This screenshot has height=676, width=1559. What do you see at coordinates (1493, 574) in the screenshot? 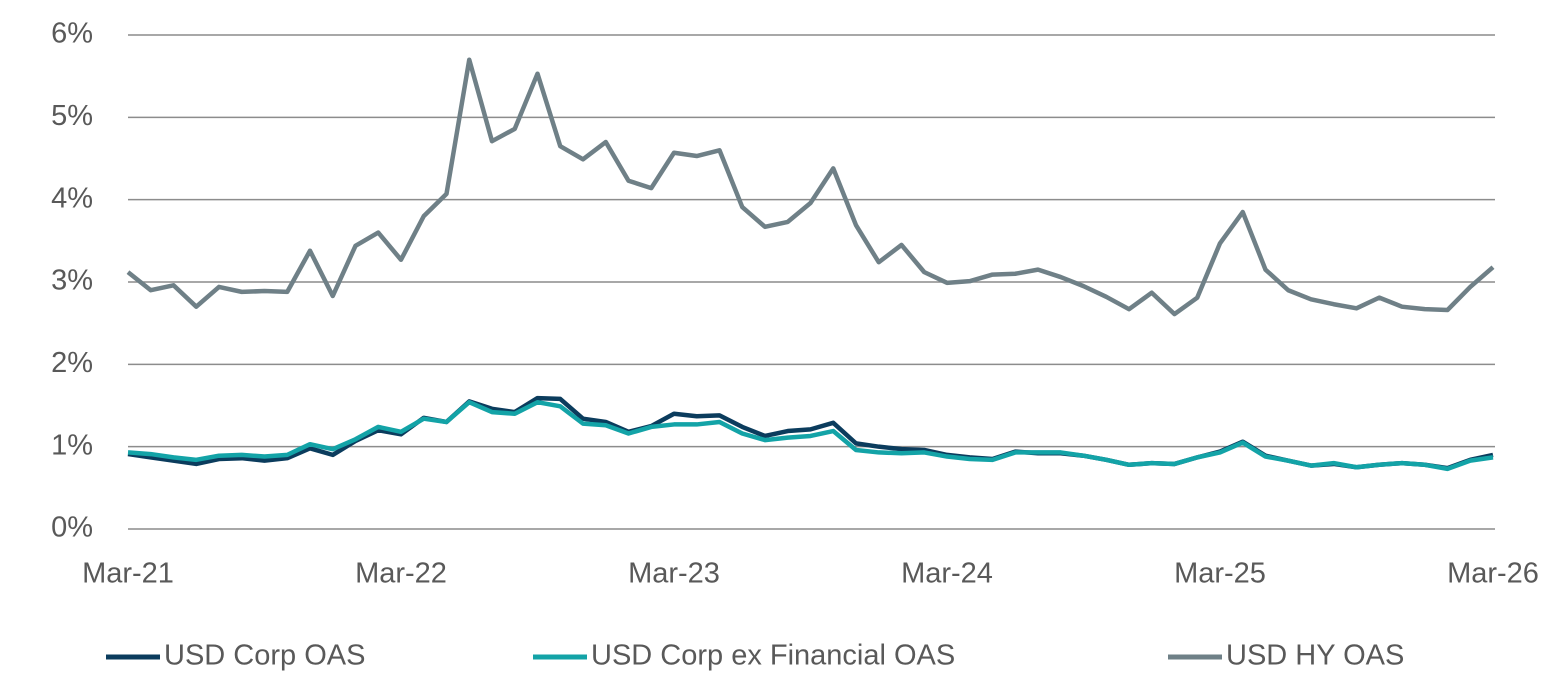
I see `x-tick-label: Mar-26` at bounding box center [1493, 574].